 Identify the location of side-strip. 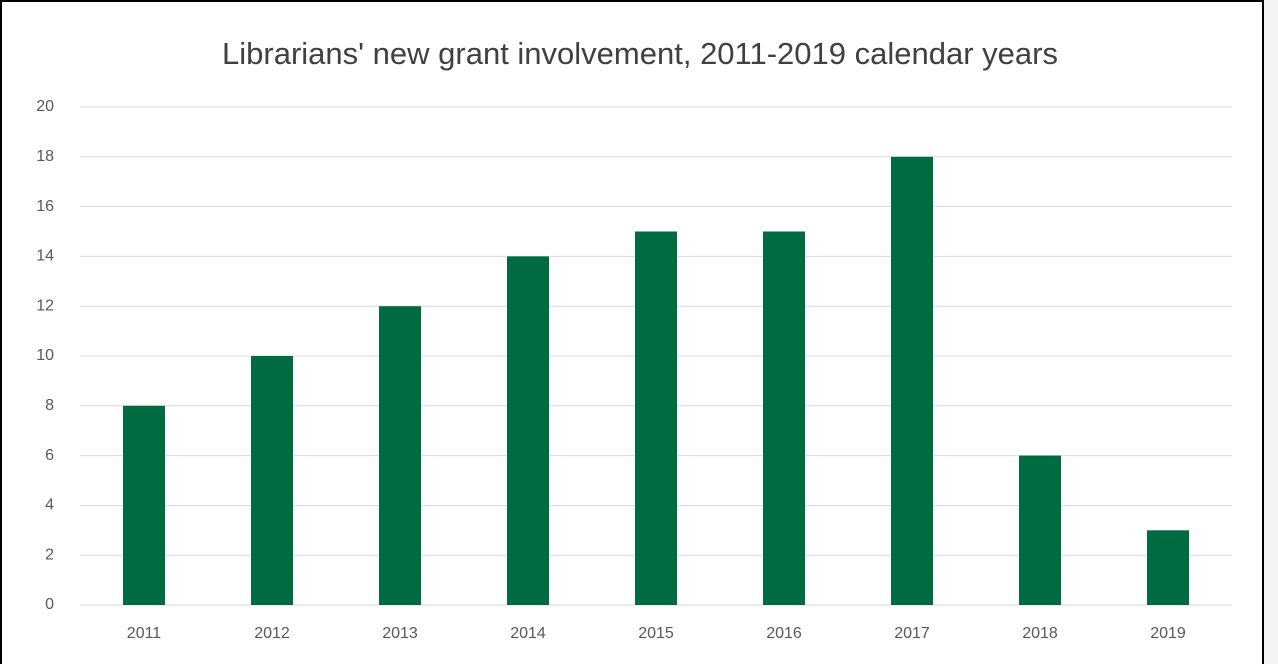
(1271, 332).